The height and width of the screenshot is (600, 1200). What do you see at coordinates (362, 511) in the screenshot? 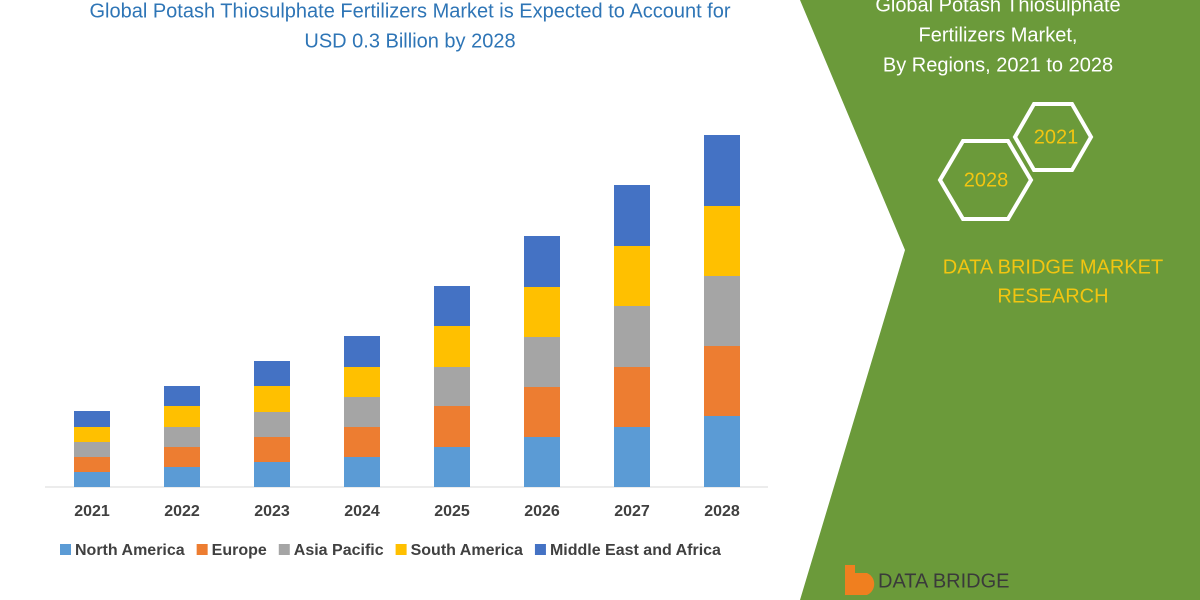
I see `x-tick-label: 2024` at bounding box center [362, 511].